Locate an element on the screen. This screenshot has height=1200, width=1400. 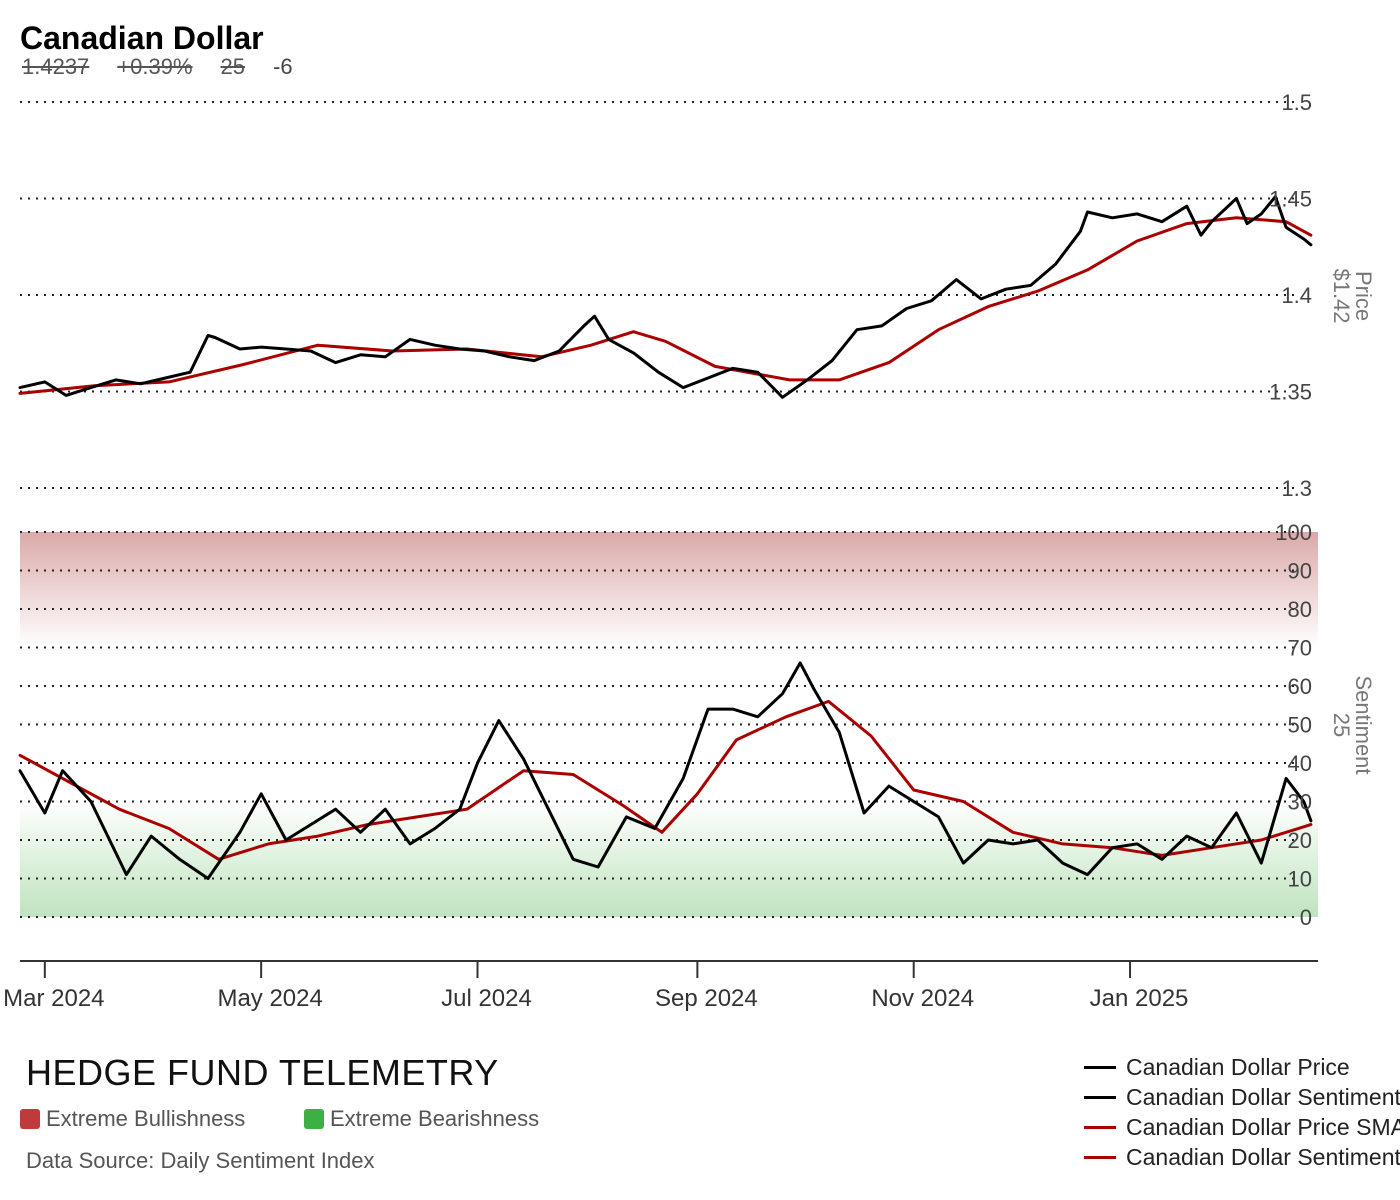
legend-item: Canadian Dollar Sentiment SMA is located at coordinates (1242, 1157).